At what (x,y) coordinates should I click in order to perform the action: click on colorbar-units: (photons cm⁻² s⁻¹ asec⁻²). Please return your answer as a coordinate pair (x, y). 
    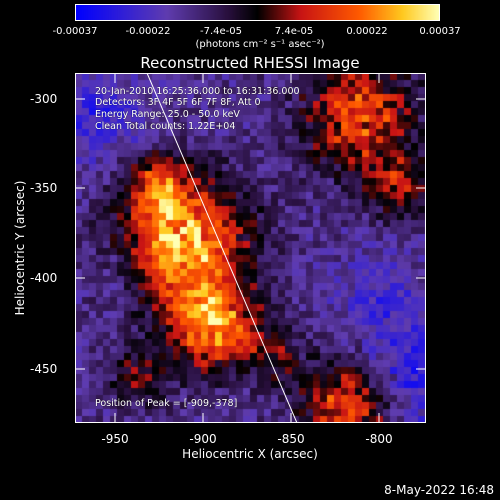
    Looking at the image, I should click on (260, 44).